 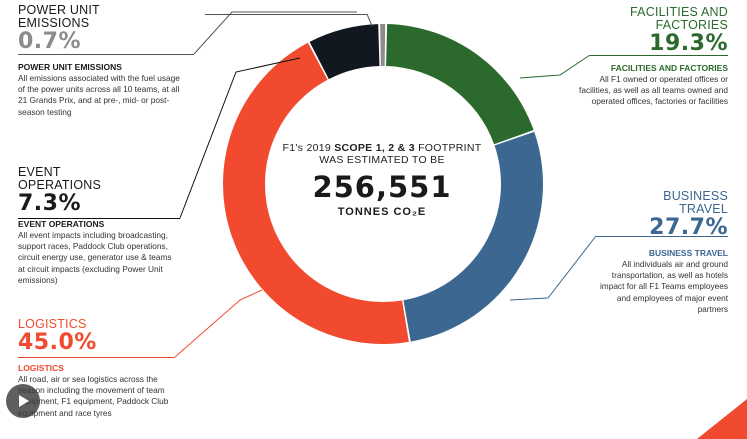 What do you see at coordinates (722, 419) in the screenshot?
I see `corner-wedge-decoration` at bounding box center [722, 419].